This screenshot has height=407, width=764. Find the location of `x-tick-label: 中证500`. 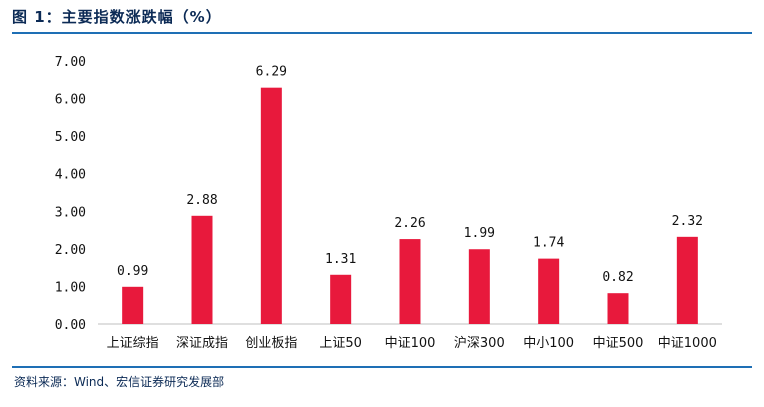

x-tick-label: 中证500 is located at coordinates (618, 343).